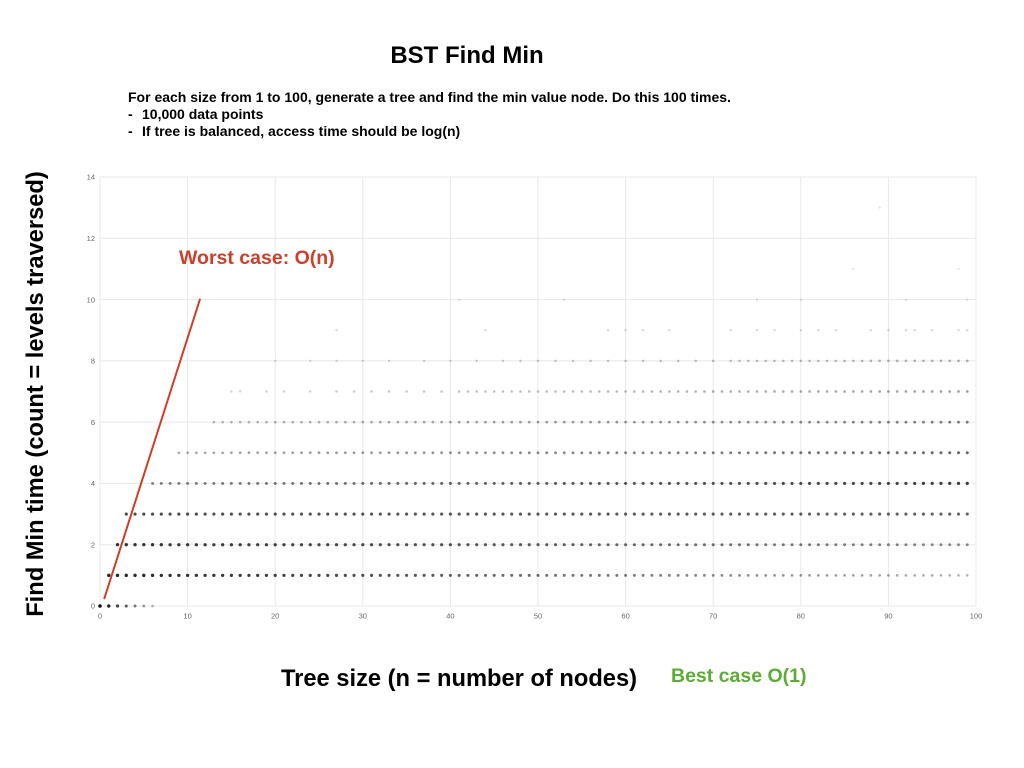 This screenshot has width=1024, height=768. I want to click on x-tick-label: 20, so click(275, 616).